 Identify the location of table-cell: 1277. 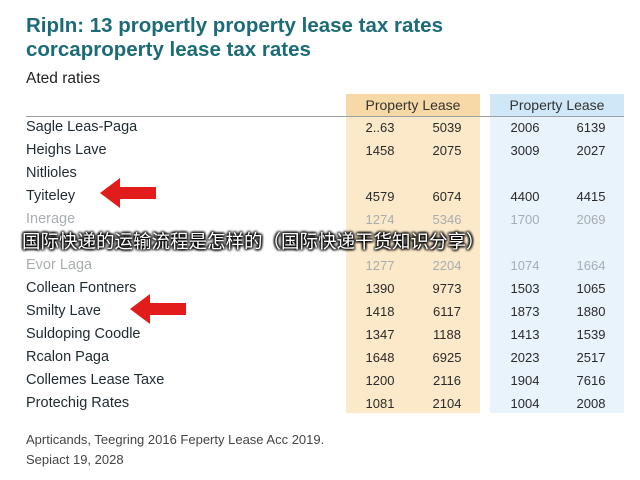
(380, 265).